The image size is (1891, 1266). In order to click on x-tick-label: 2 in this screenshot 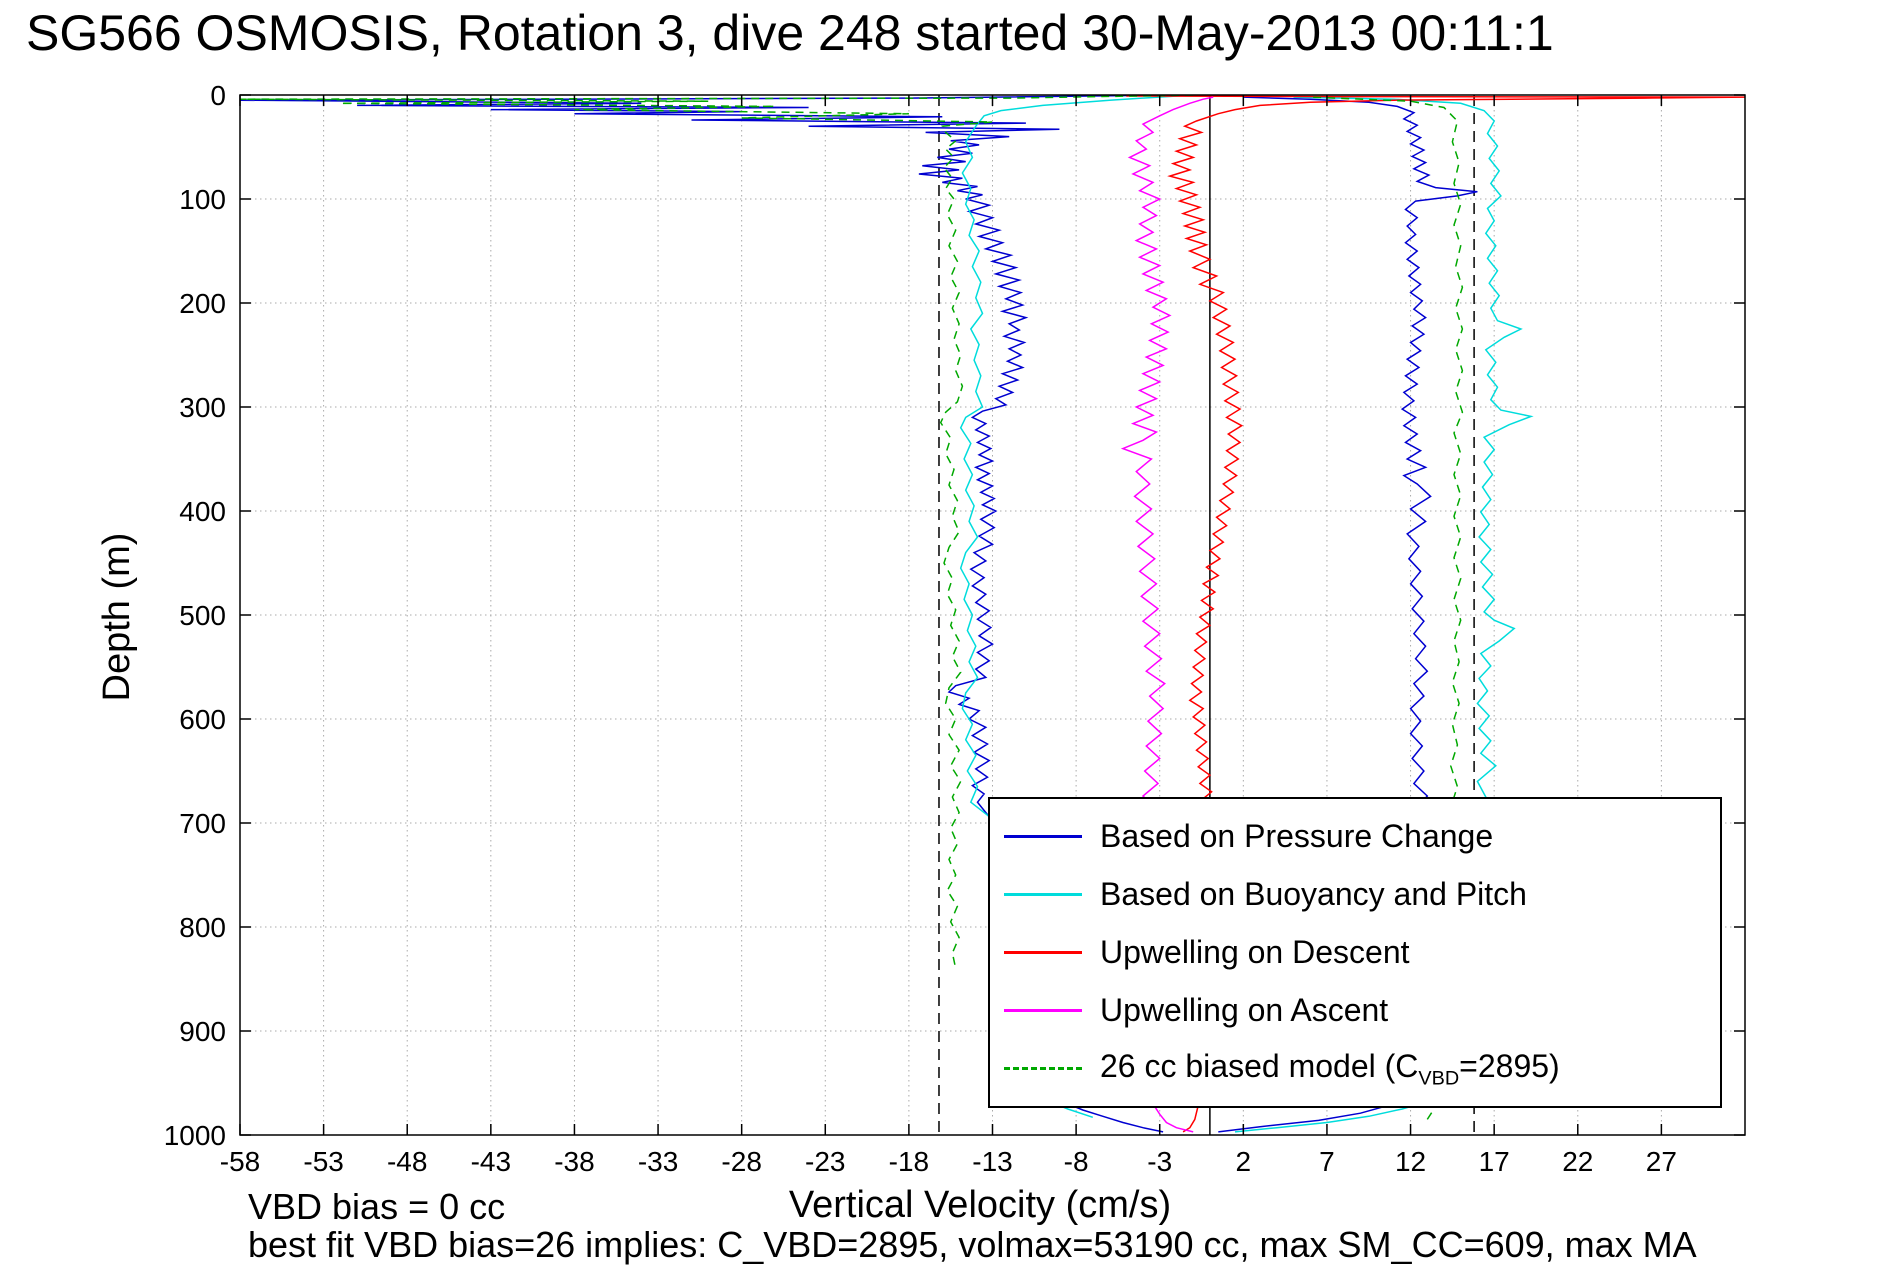, I will do `click(1244, 1161)`.